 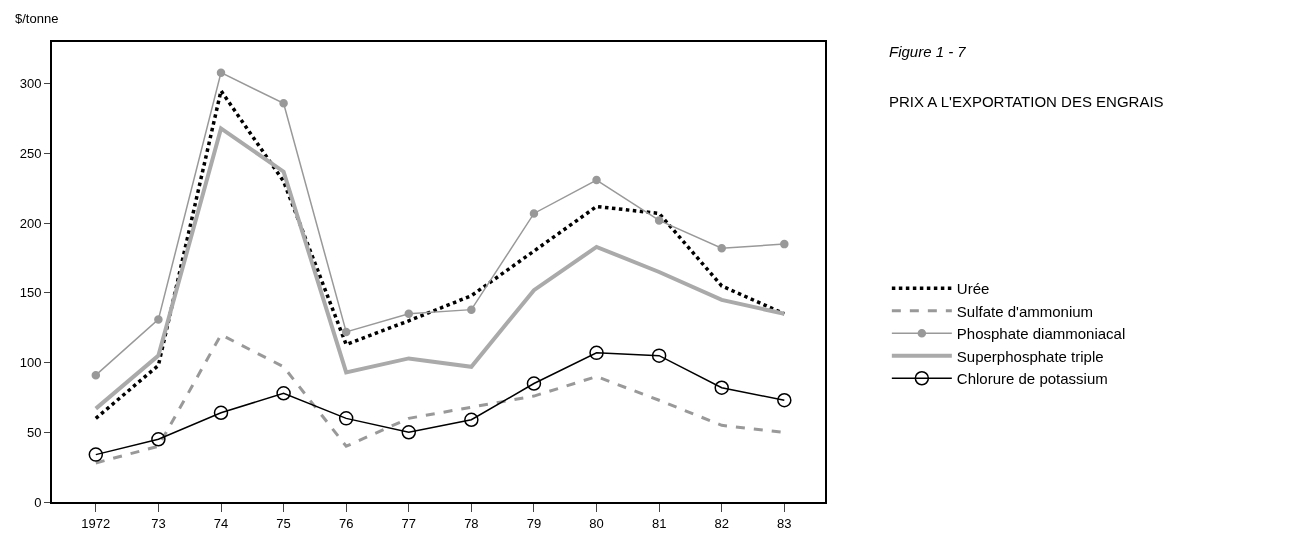 What do you see at coordinates (30, 84) in the screenshot?
I see `y-tick-label: 300` at bounding box center [30, 84].